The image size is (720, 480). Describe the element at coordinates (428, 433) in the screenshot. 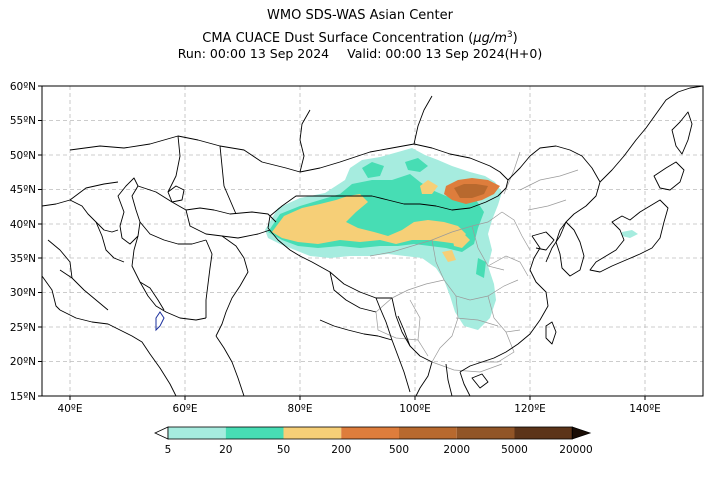

I see `colorbar-bin-500-2000` at that location.